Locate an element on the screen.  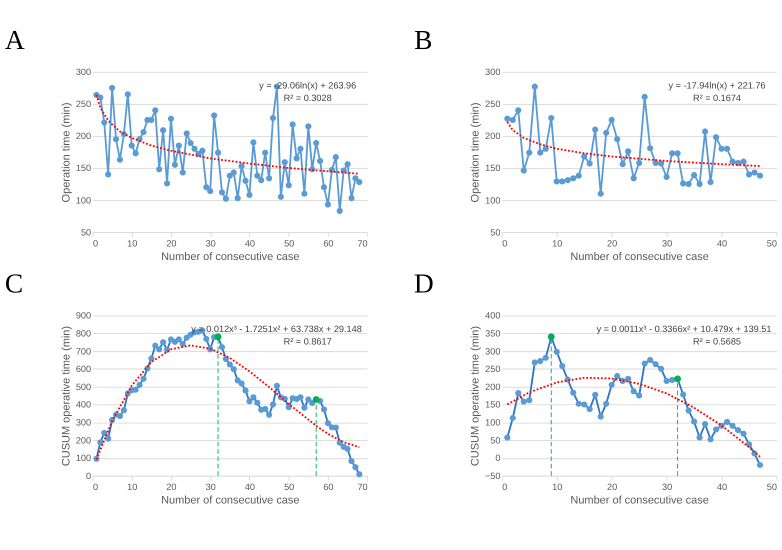
chart-title: C is located at coordinates (14, 283).